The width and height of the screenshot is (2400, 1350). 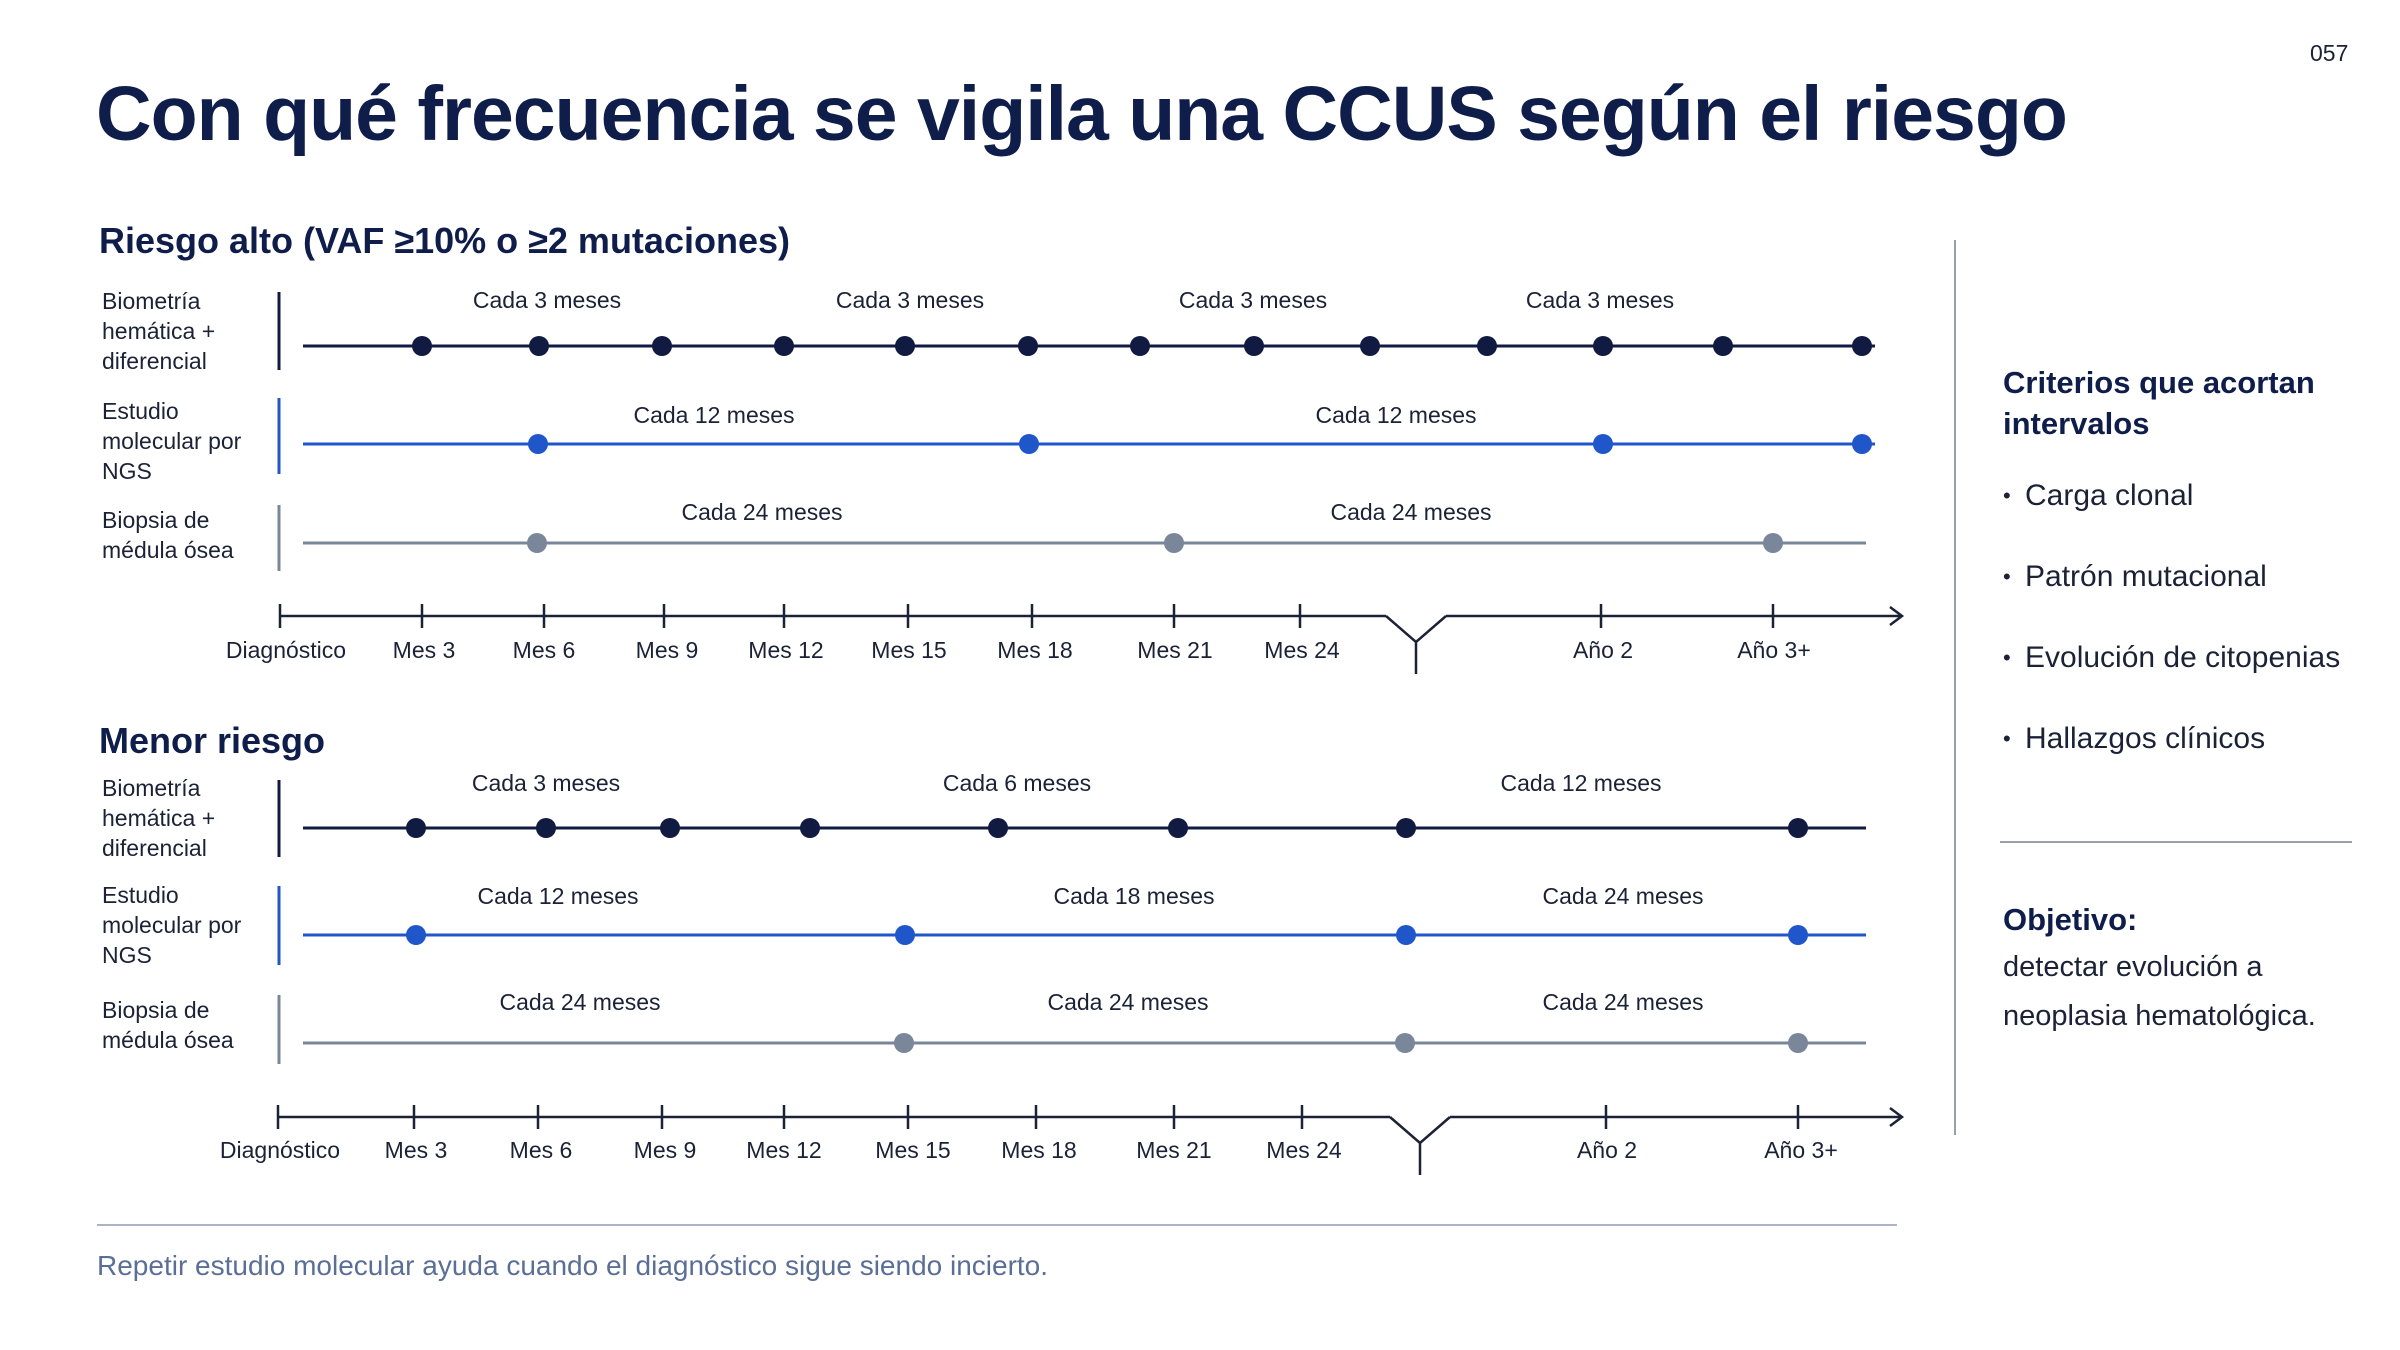 What do you see at coordinates (2176, 842) in the screenshot?
I see `sidebar-divider` at bounding box center [2176, 842].